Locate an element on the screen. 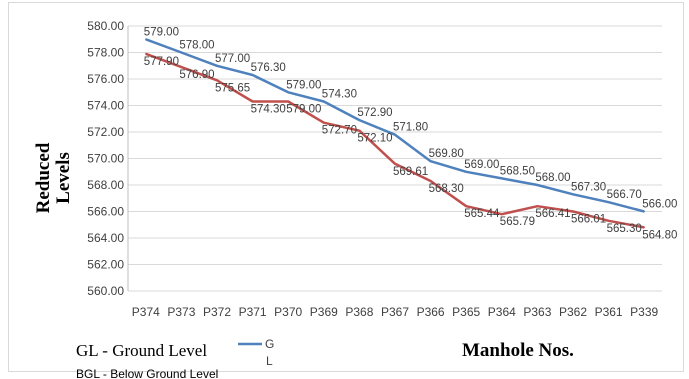  x-tick-label-P368: P368 is located at coordinates (359, 312).